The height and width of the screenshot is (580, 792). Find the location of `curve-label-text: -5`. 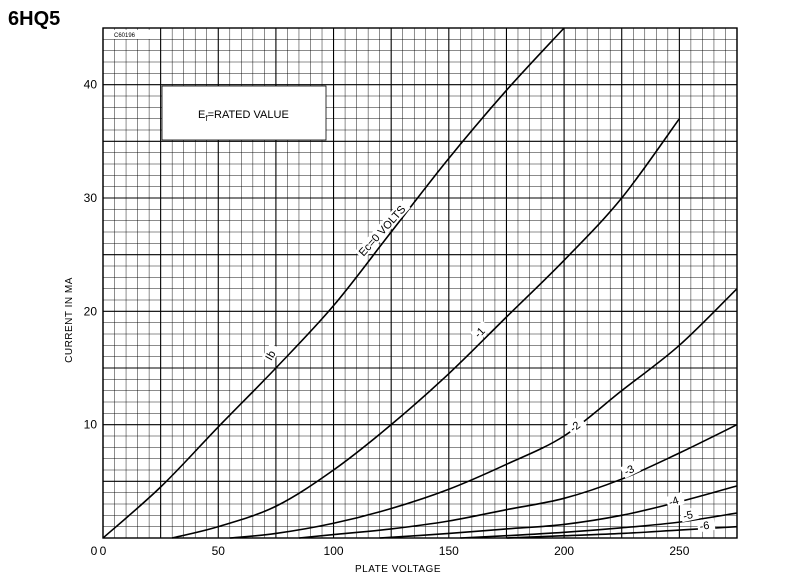

curve-label-text: -5 is located at coordinates (688, 516).